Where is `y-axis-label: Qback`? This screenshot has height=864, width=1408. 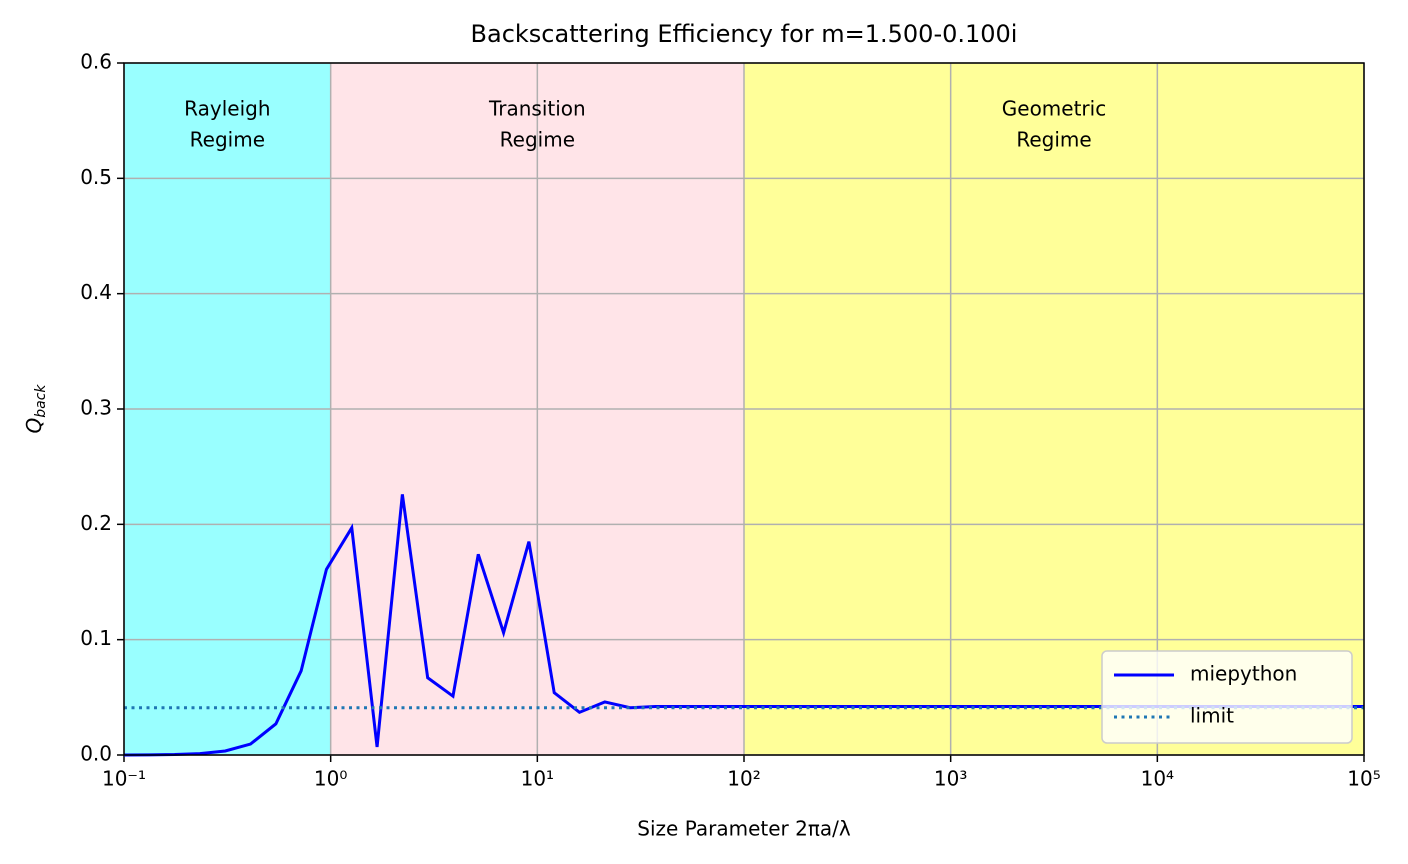 y-axis-label: Qback is located at coordinates (36, 409).